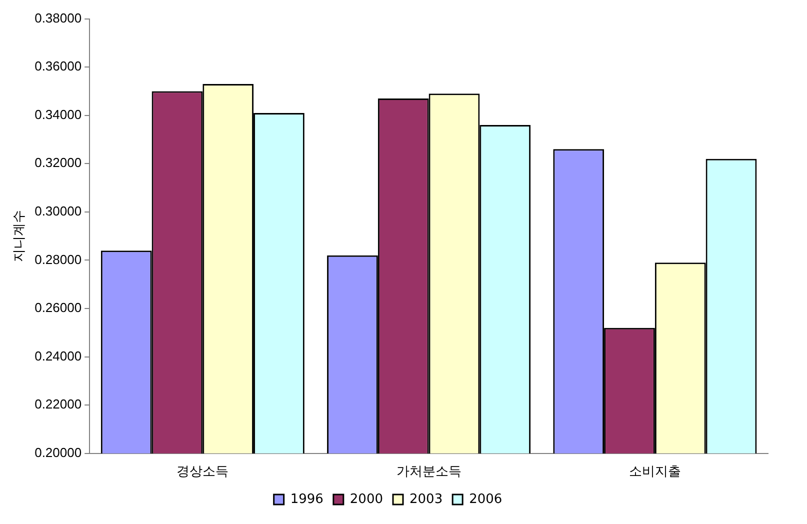 The height and width of the screenshot is (524, 807). I want to click on y-tick-label: 0.26000, so click(58, 308).